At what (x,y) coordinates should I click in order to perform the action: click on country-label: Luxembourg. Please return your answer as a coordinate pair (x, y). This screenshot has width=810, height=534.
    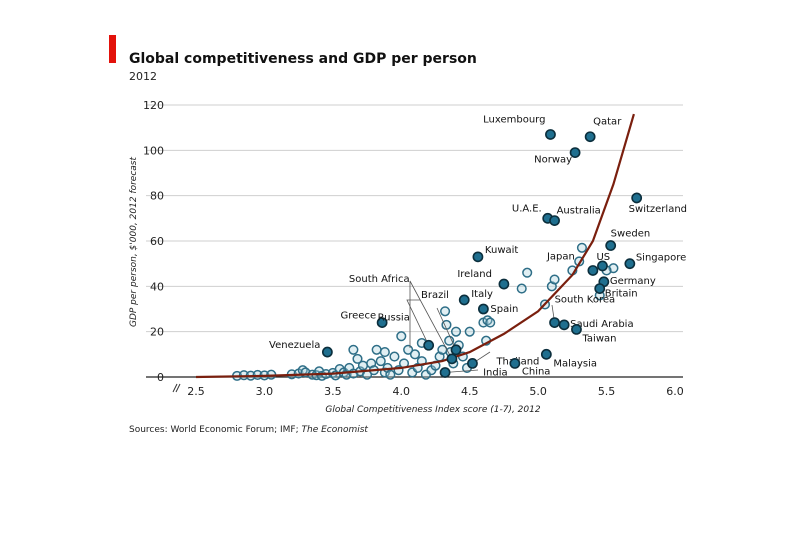
    Looking at the image, I should click on (514, 119).